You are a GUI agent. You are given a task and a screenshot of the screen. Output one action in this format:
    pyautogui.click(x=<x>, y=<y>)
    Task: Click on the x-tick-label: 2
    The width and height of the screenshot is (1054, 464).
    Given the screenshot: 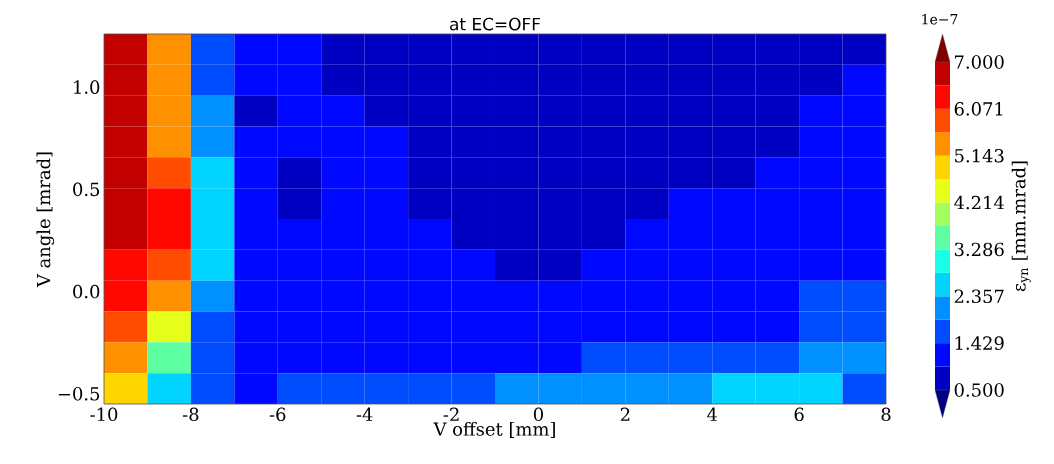 What is the action you would take?
    pyautogui.click(x=625, y=414)
    